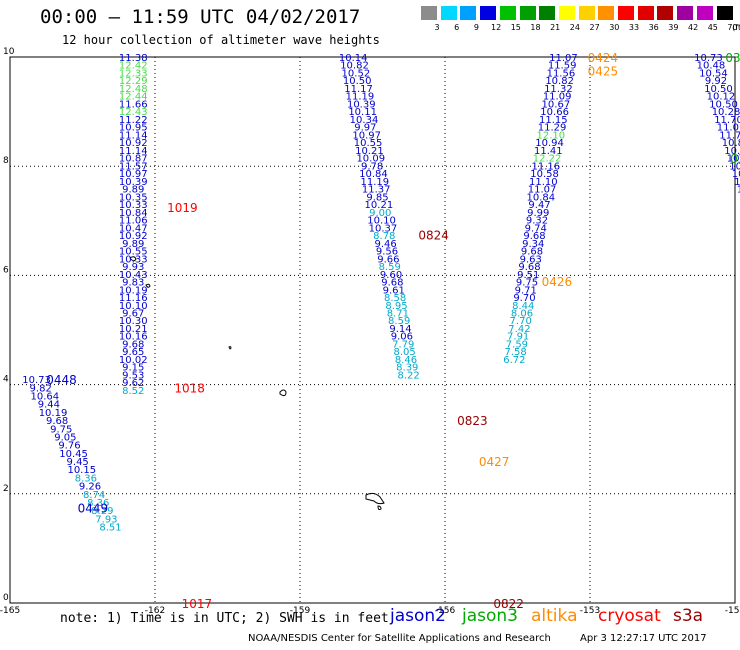 This screenshot has height=650, width=740. Describe the element at coordinates (716, 81) in the screenshot. I see `wave-height-value: 9.92` at that location.